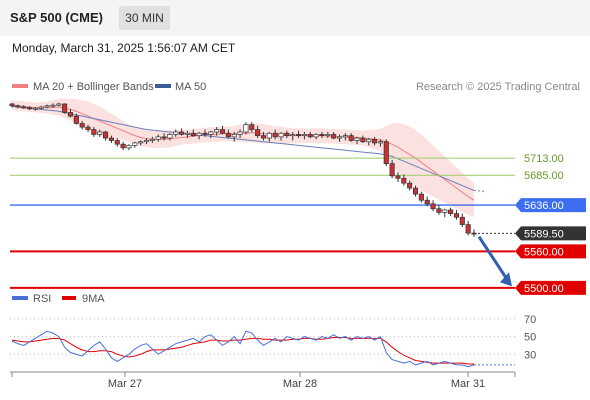 Image resolution: width=590 pixels, height=400 pixels. What do you see at coordinates (530, 338) in the screenshot?
I see `rsi-tick-1: 50` at bounding box center [530, 338].